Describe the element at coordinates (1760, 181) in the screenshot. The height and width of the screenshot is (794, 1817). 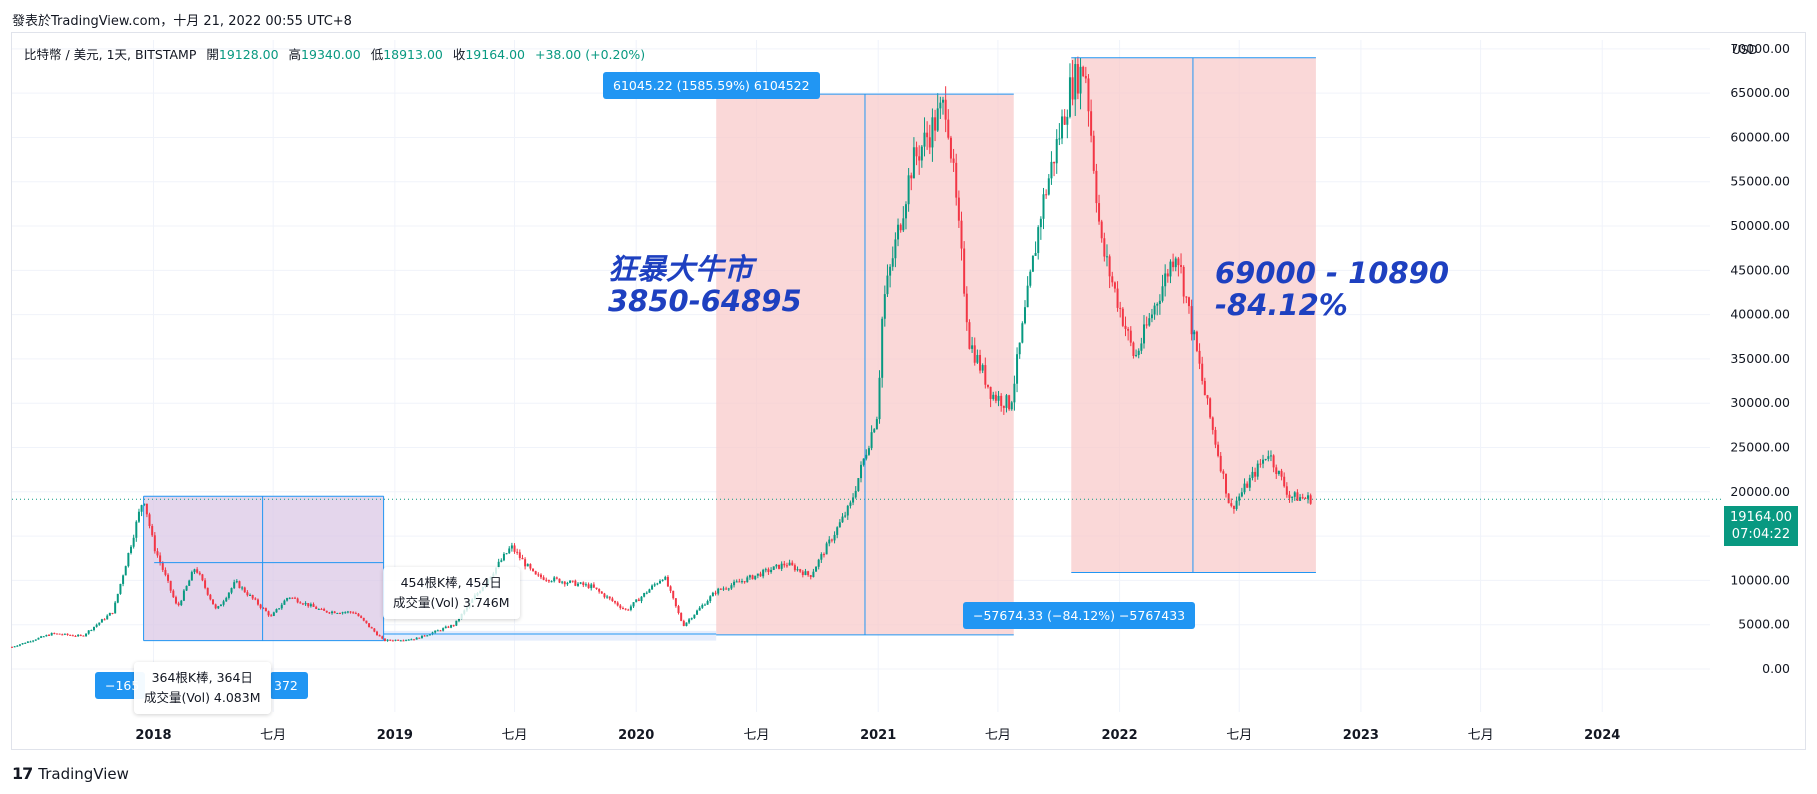
I see `y-tick-label: 55000.00` at that location.